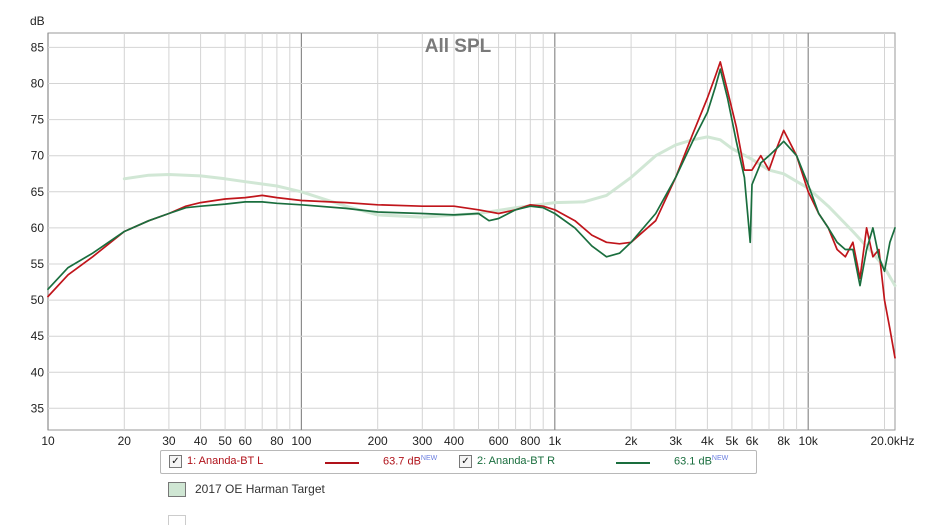  Describe the element at coordinates (530, 439) in the screenshot. I see `x-tick-label: 800` at that location.